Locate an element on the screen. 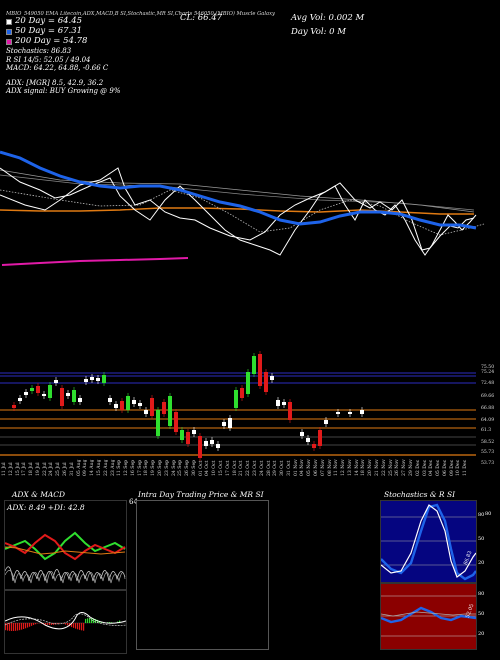  stochastics-panel: 80 86.83 is located at coordinates (435, 541).